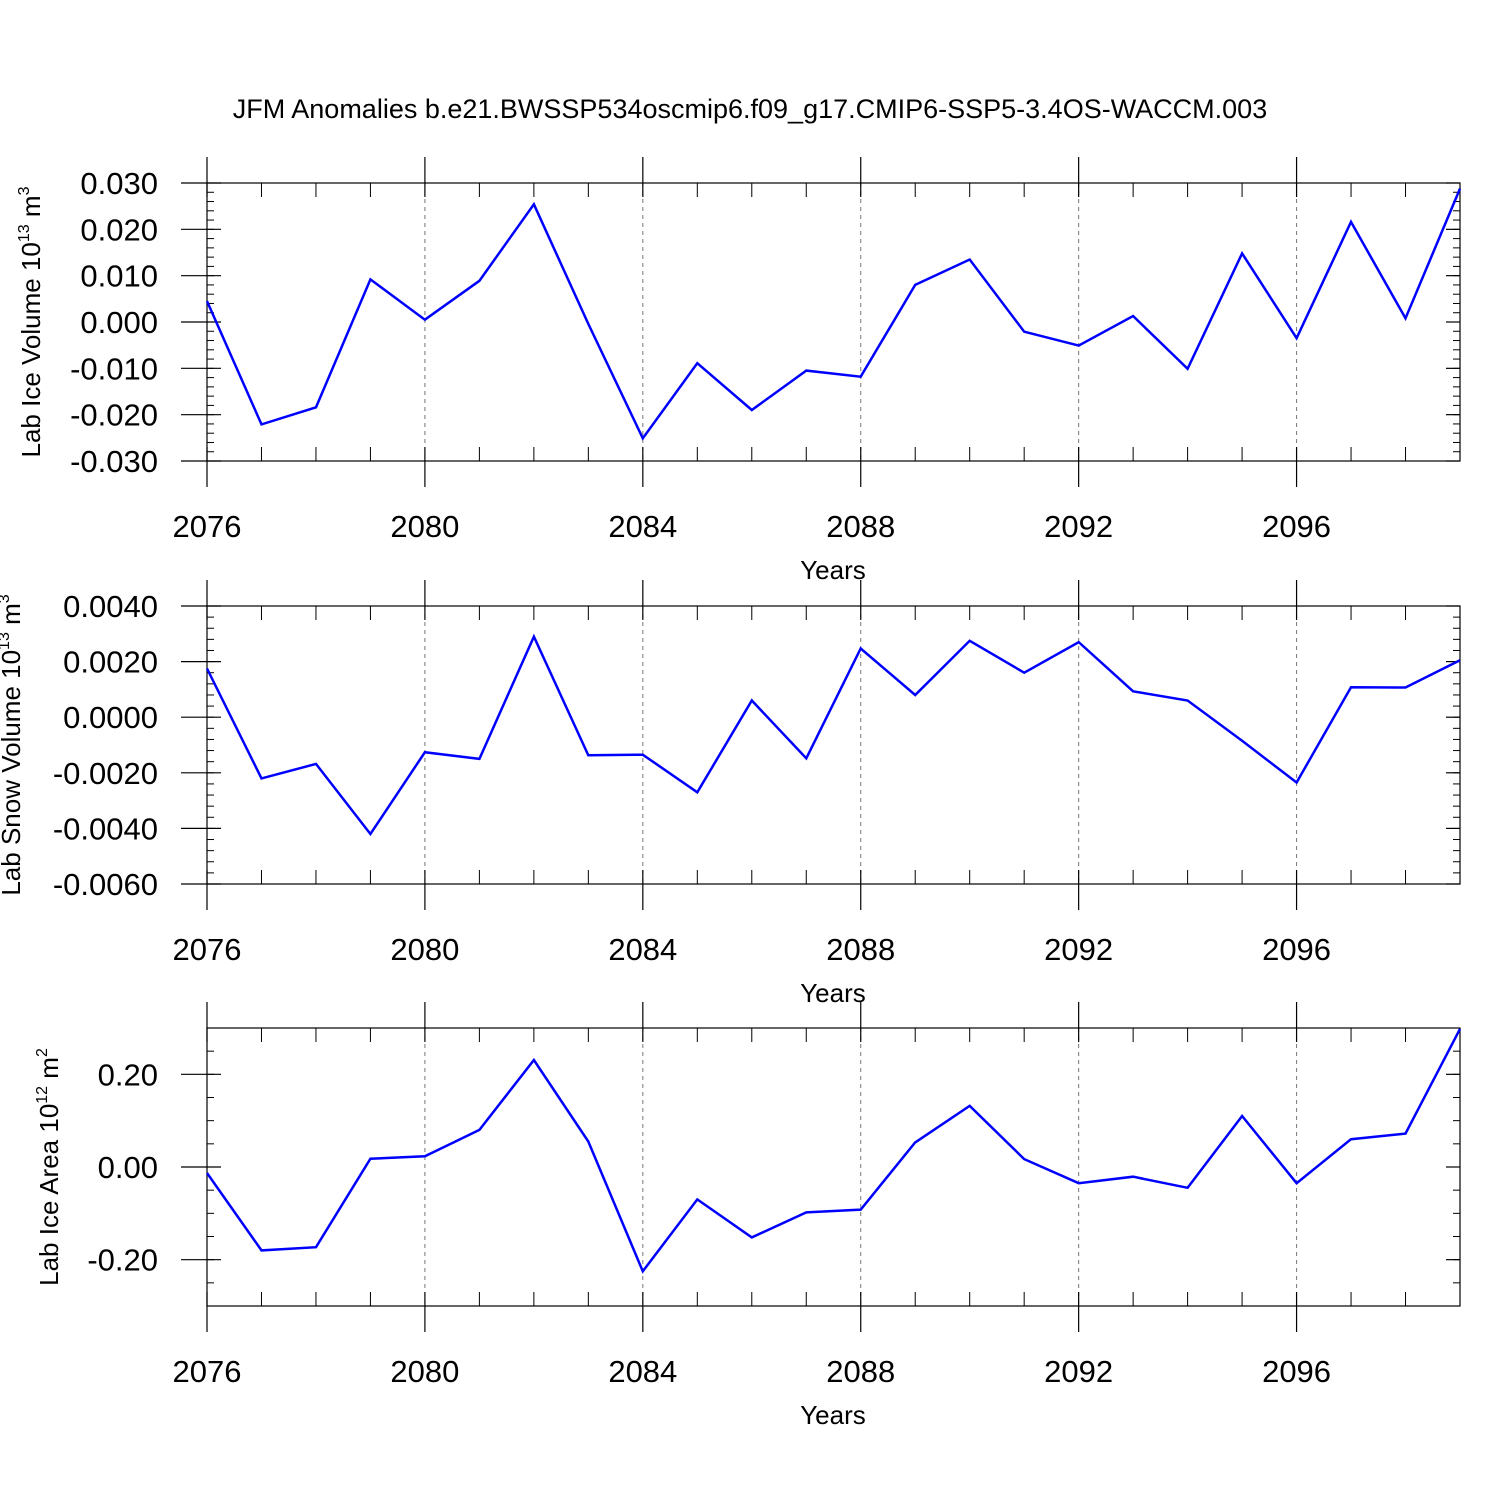  Describe the element at coordinates (105, 828) in the screenshot. I see `y-tick-label: -0.0040` at that location.